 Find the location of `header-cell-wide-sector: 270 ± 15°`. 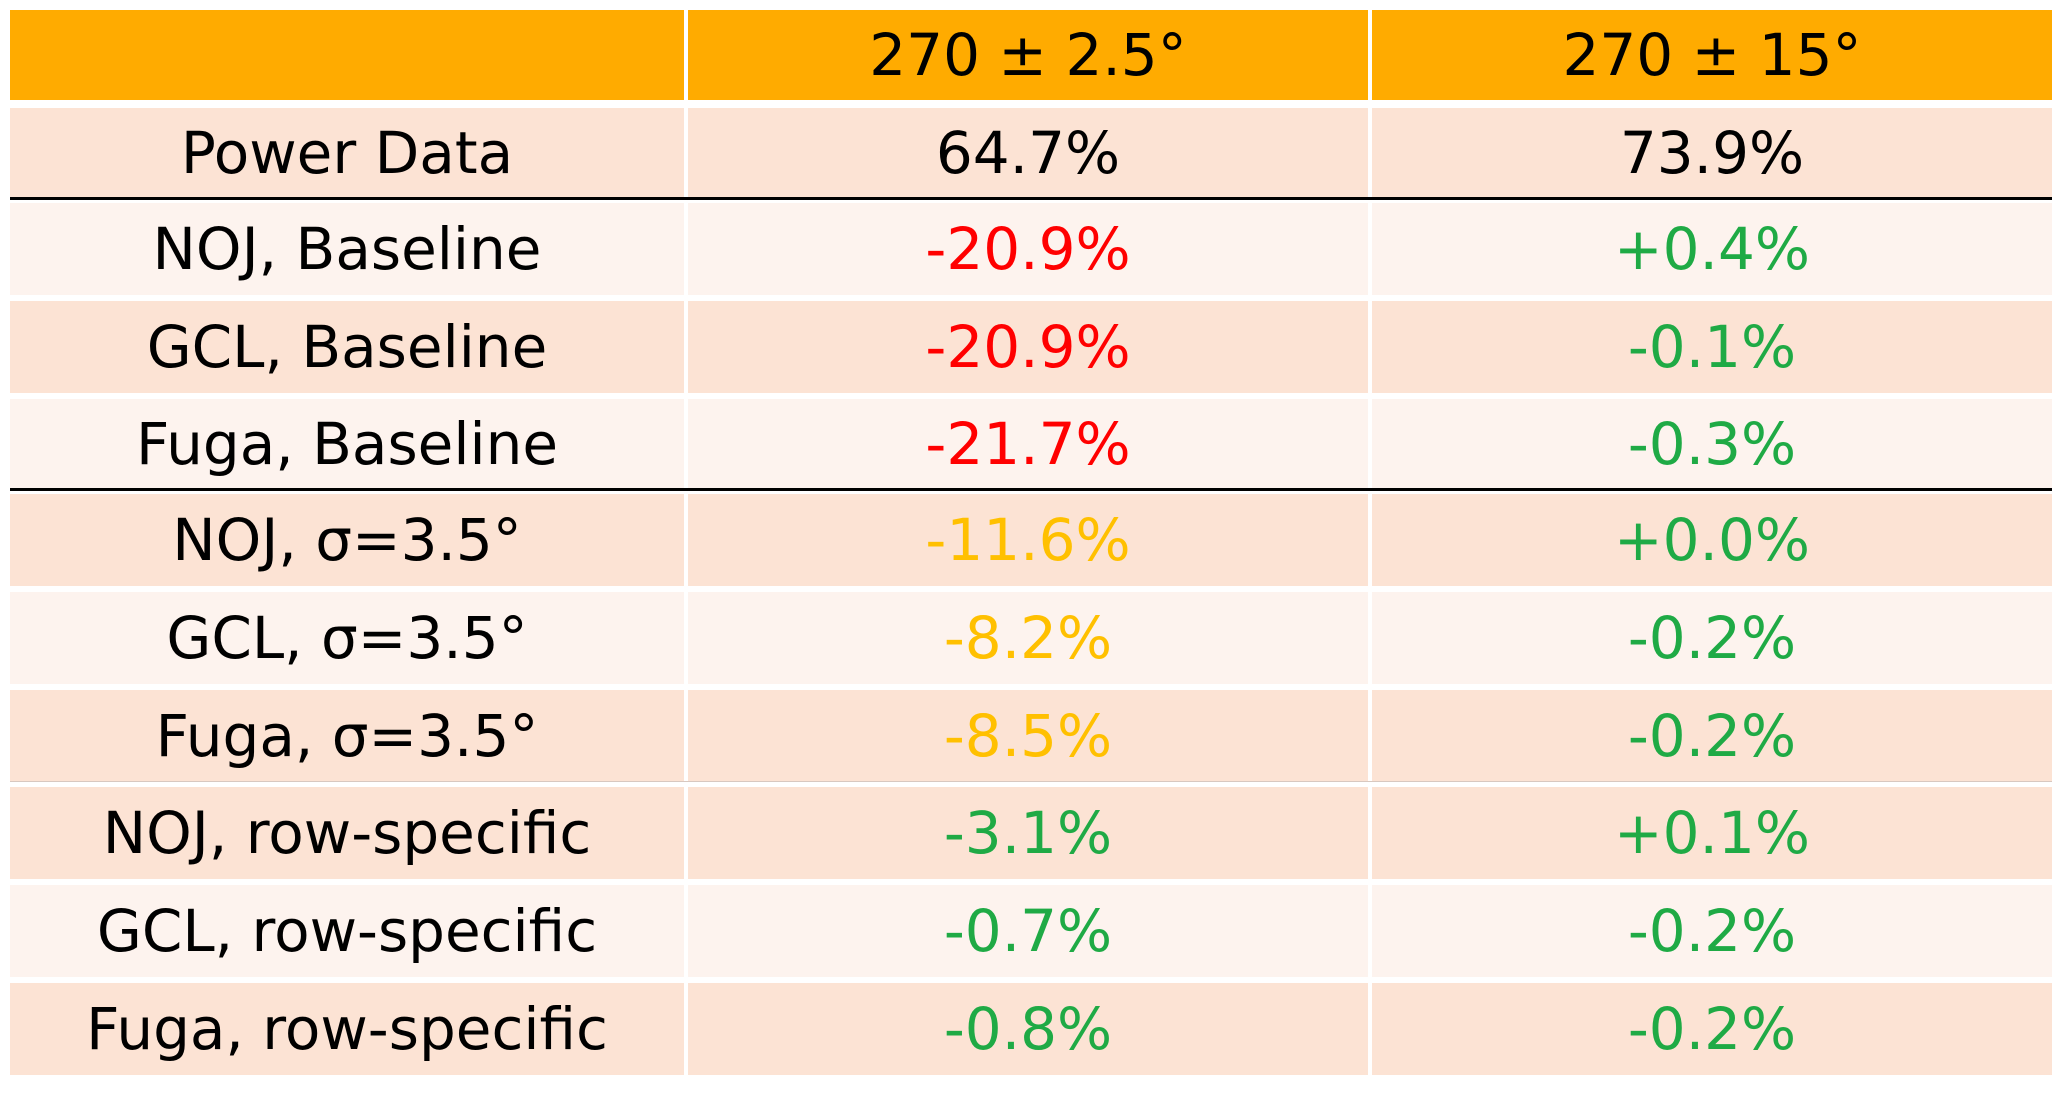

header-cell-wide-sector: 270 ± 15° is located at coordinates (1712, 55).